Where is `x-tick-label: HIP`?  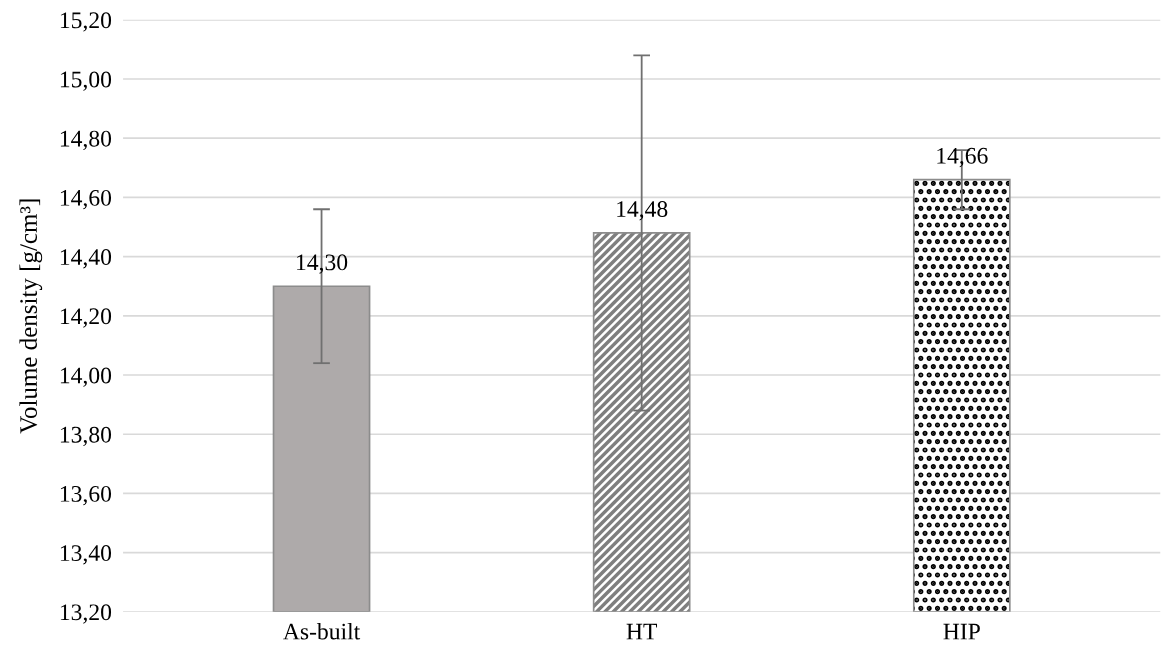
x-tick-label: HIP is located at coordinates (961, 631).